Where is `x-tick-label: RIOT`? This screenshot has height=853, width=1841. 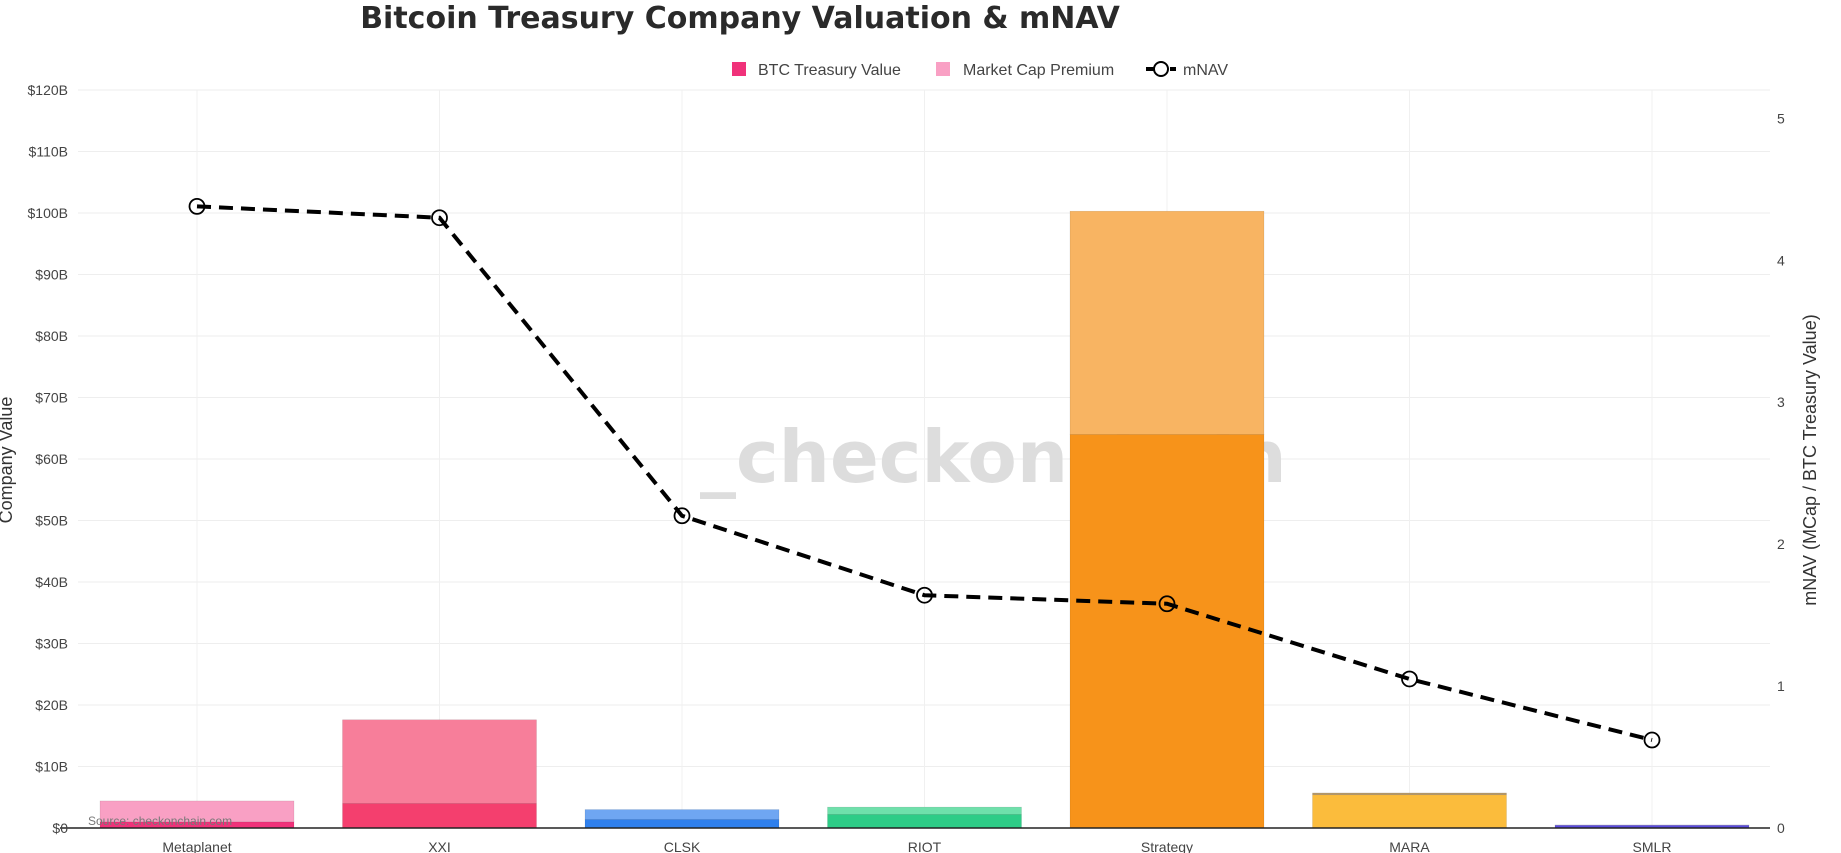 x-tick-label: RIOT is located at coordinates (925, 846).